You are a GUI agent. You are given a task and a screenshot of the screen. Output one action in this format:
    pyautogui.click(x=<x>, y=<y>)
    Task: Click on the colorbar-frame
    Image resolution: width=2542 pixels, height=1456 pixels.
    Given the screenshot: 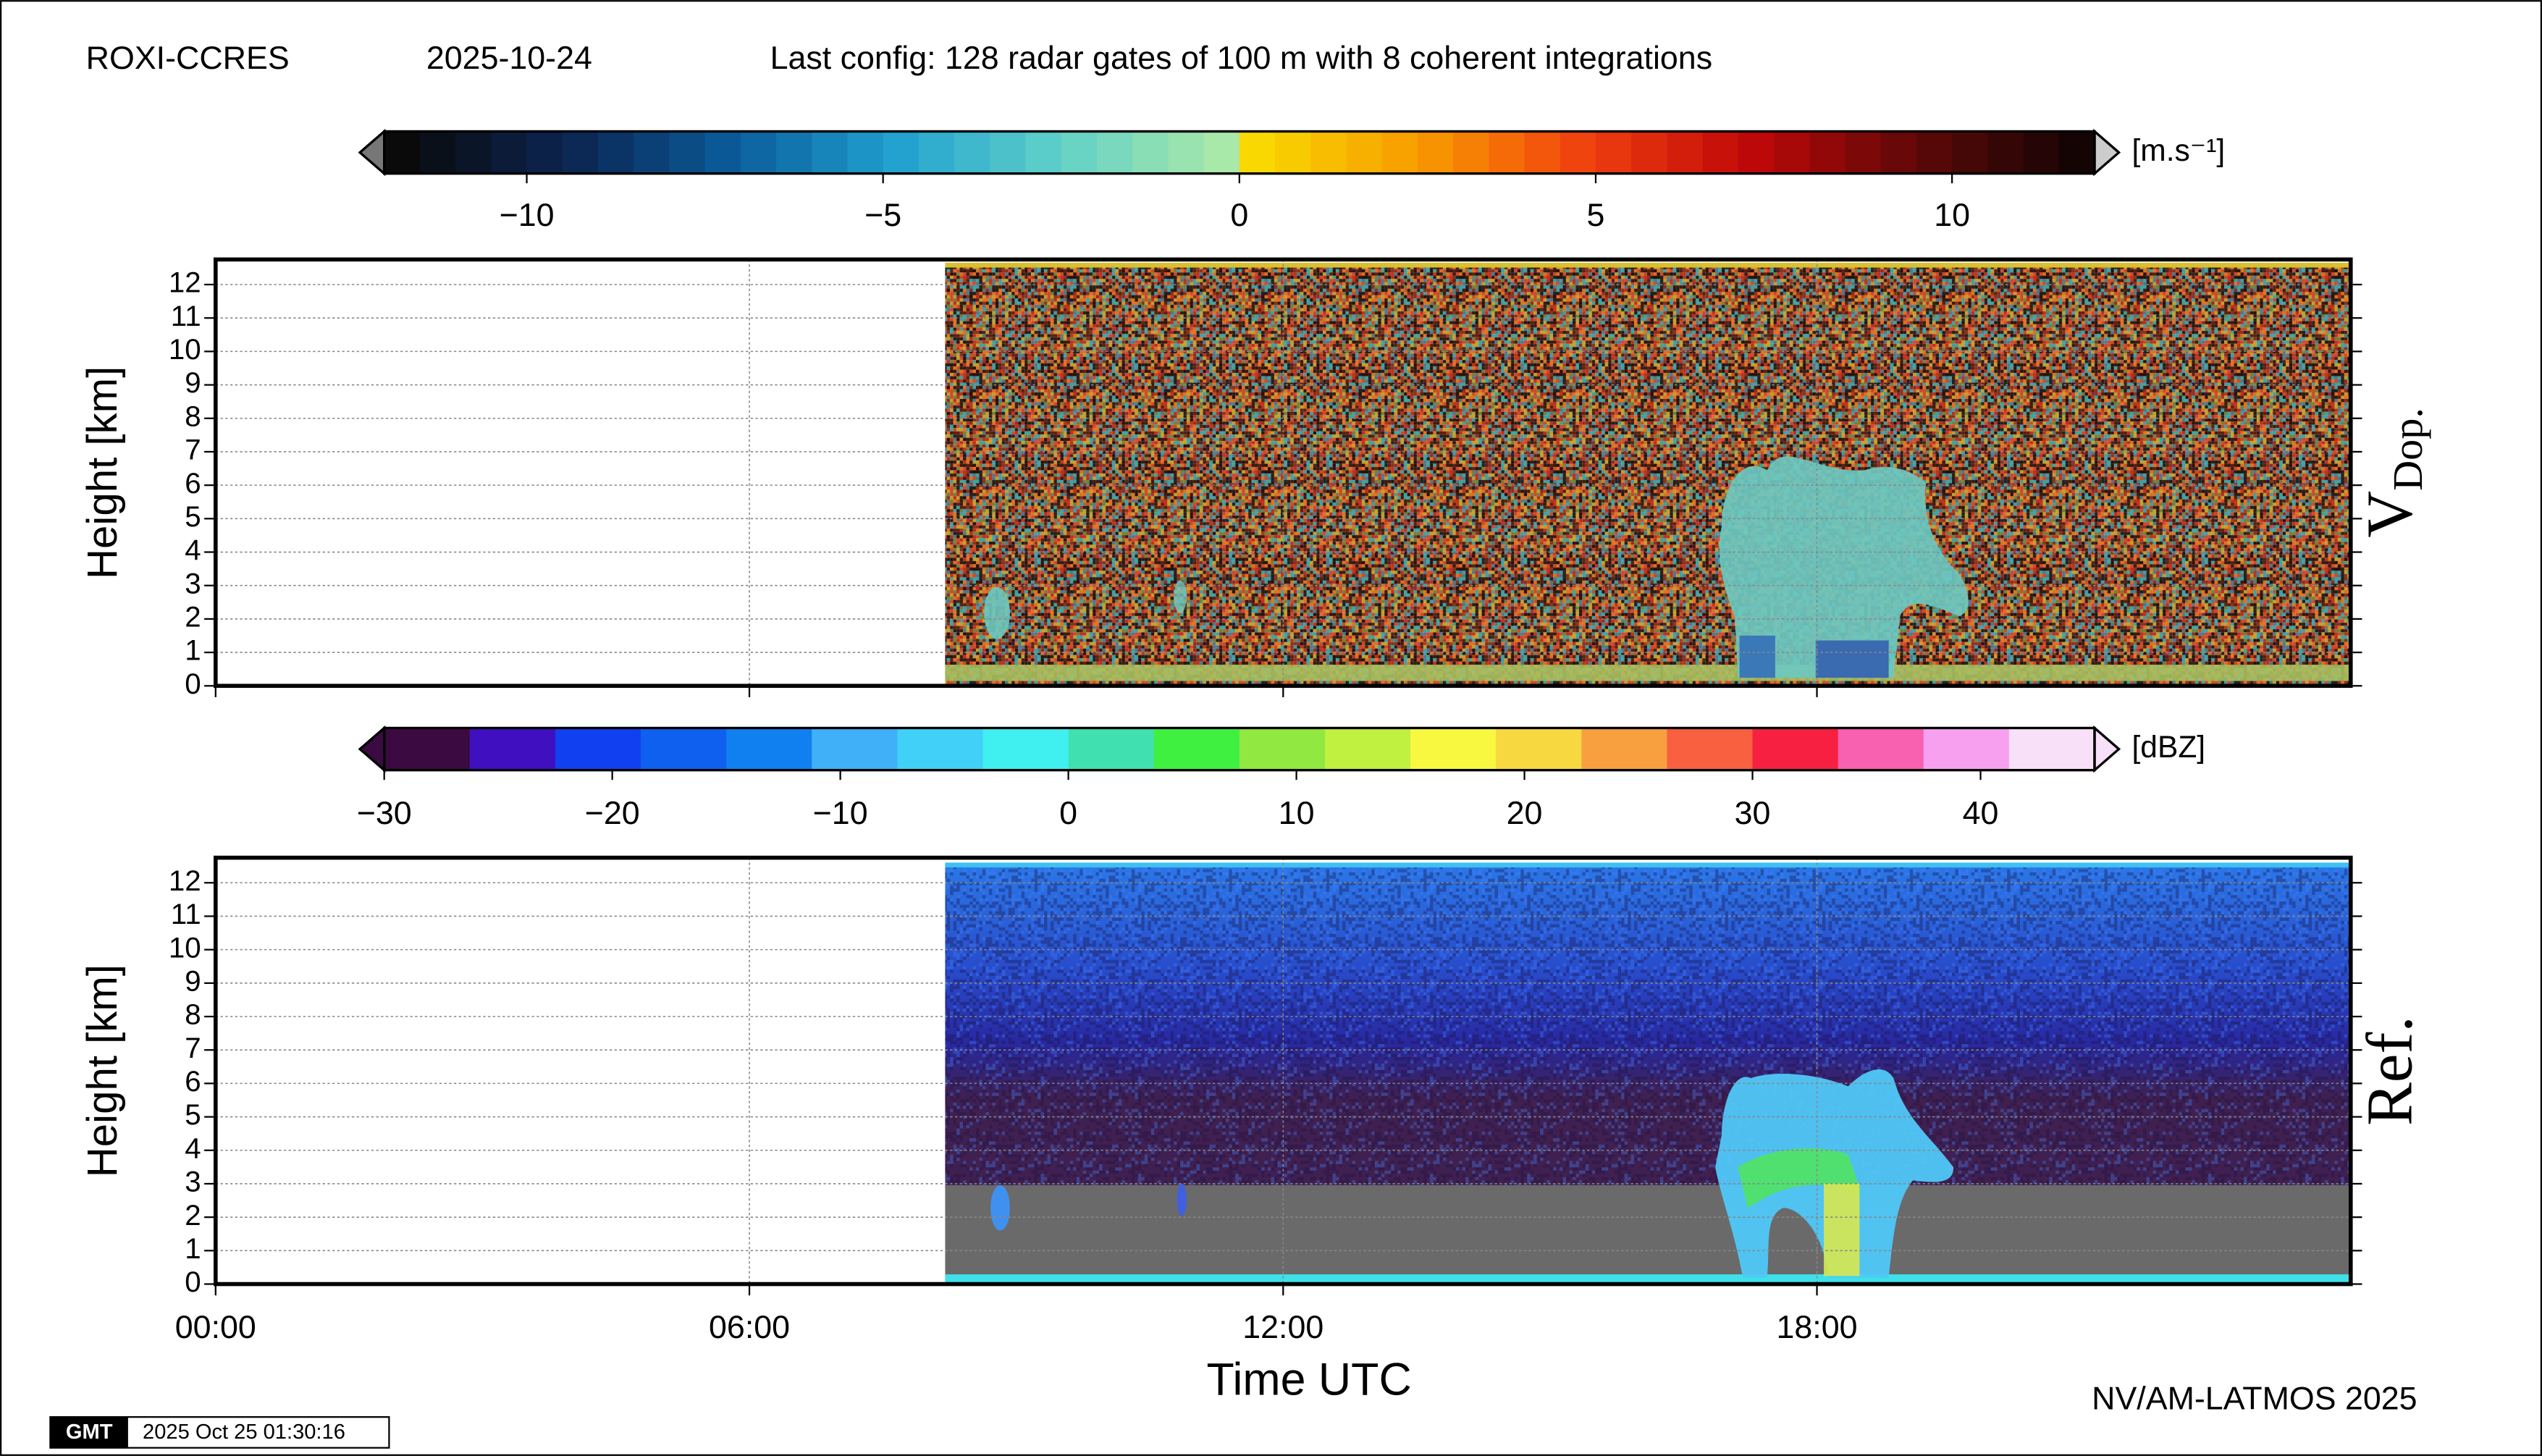 What is the action you would take?
    pyautogui.click(x=1239, y=749)
    